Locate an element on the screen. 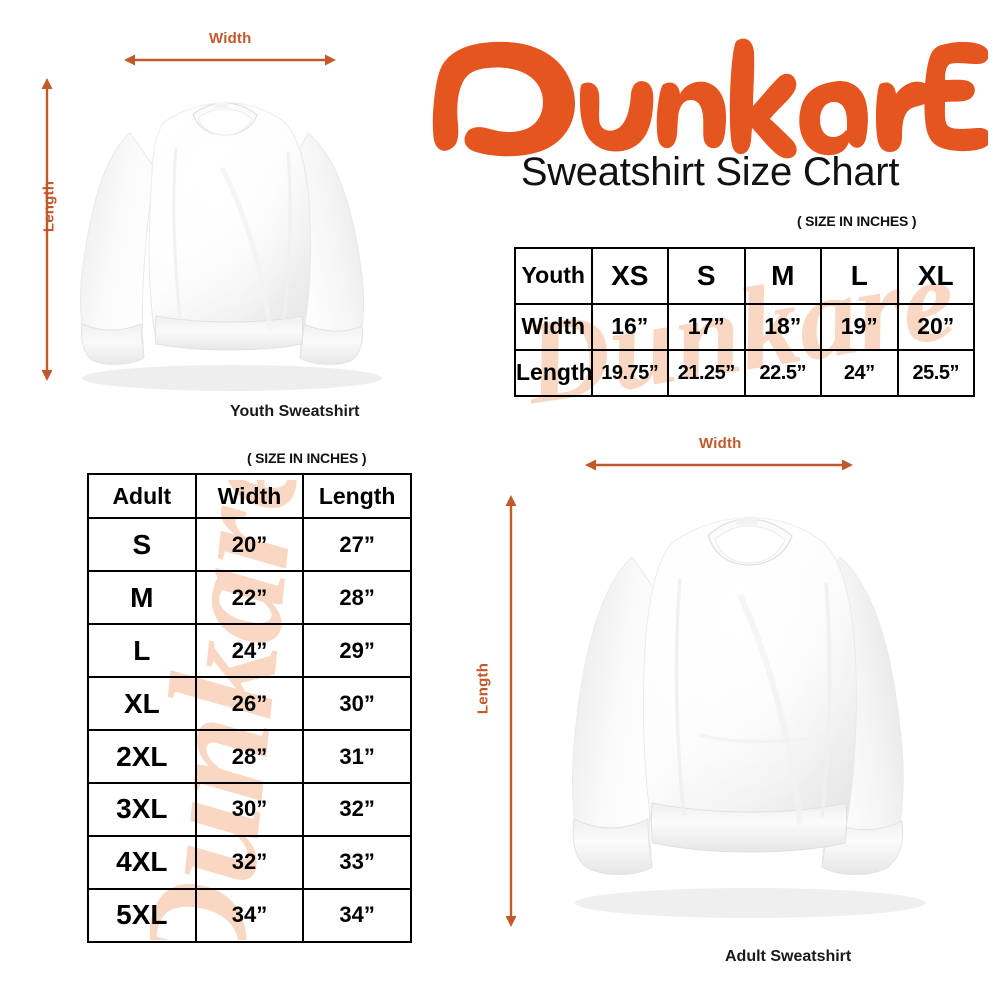 This screenshot has height=1000, width=1000. adult-width-4xl: 32” is located at coordinates (249, 862).